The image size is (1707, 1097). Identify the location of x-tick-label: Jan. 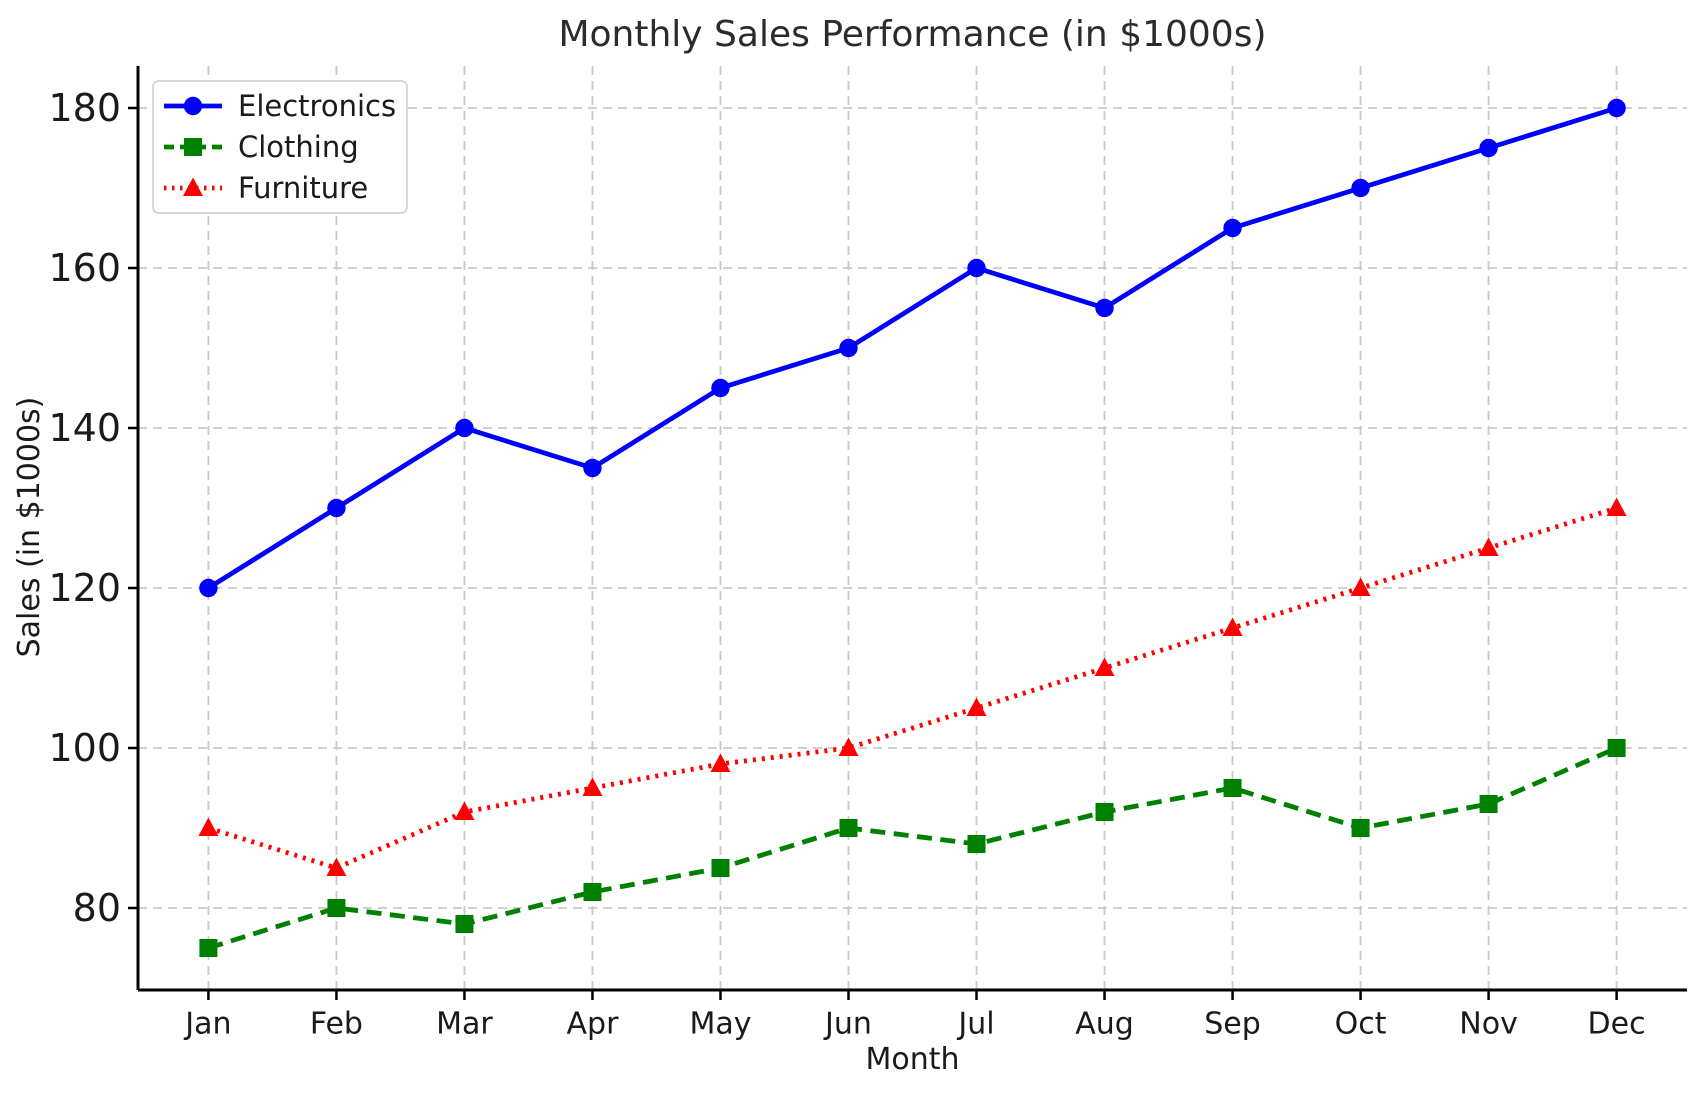
(207, 1024).